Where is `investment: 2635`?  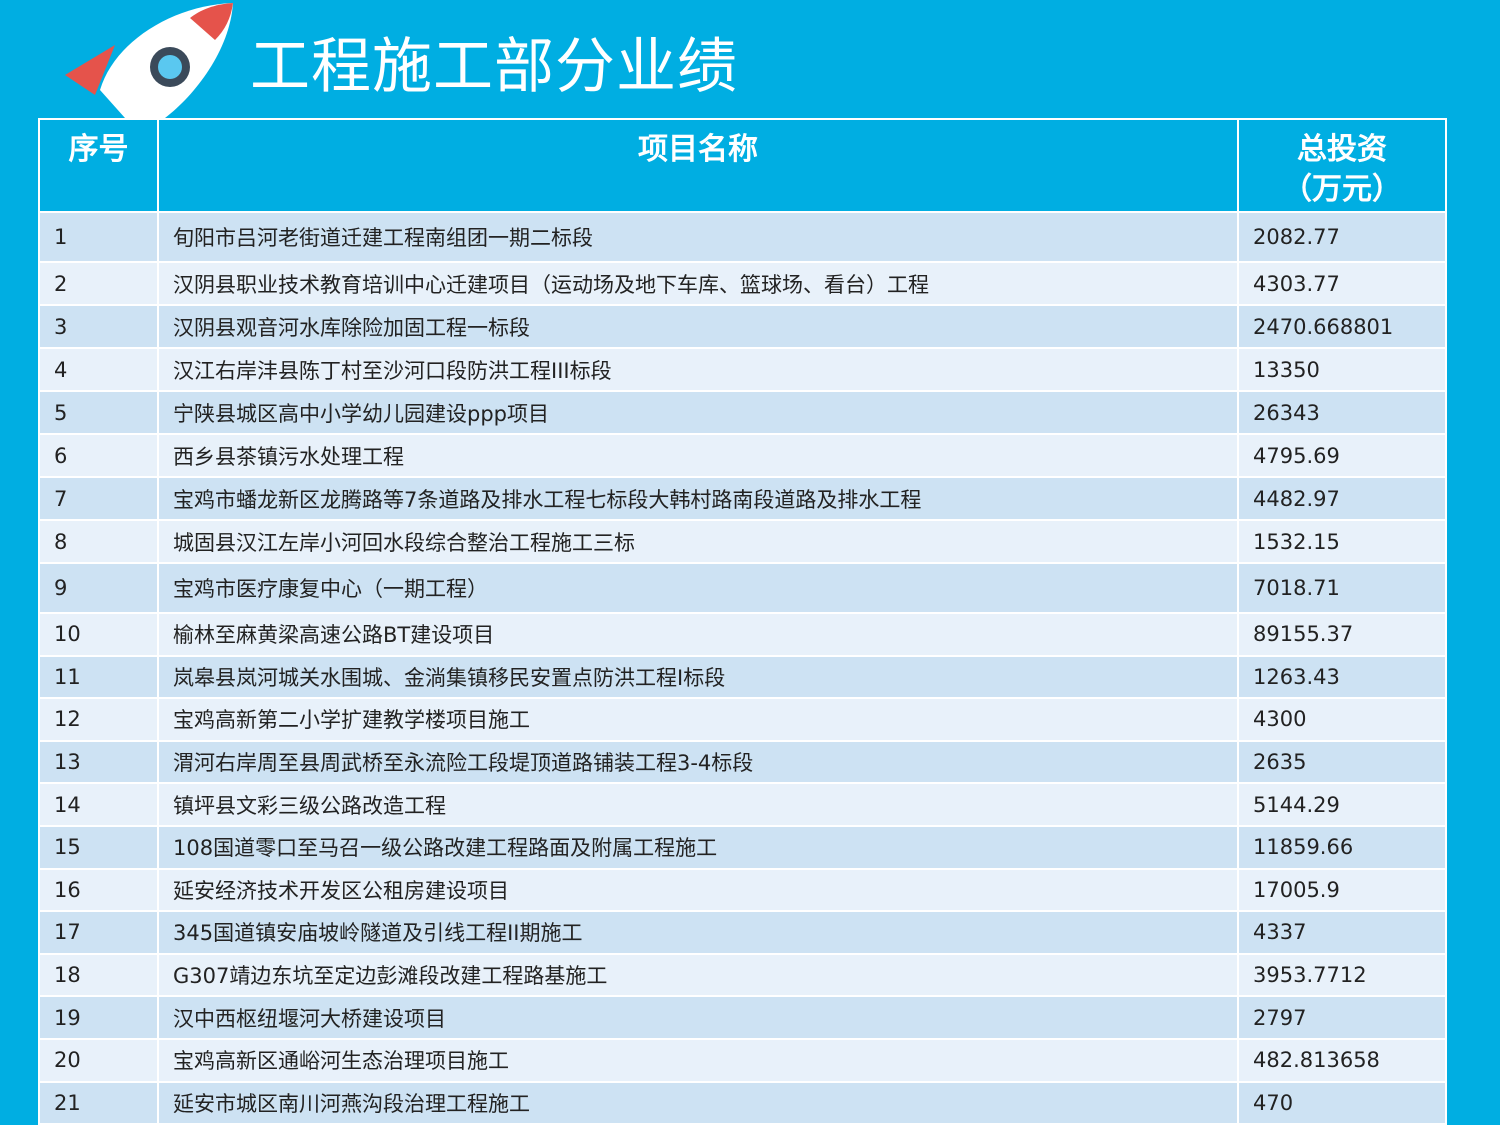 investment: 2635 is located at coordinates (1342, 762).